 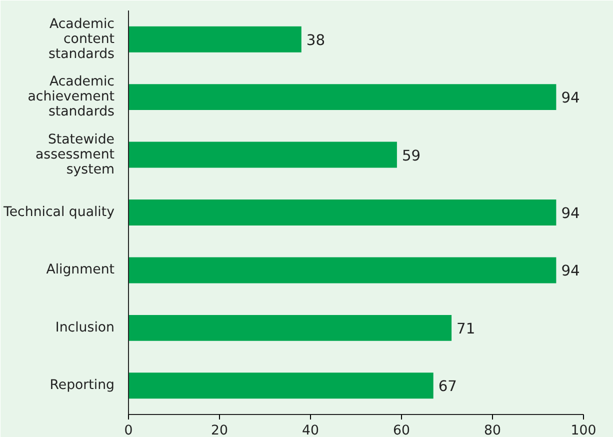 I want to click on y-tick-label: Academic achievement standards, so click(x=71, y=97).